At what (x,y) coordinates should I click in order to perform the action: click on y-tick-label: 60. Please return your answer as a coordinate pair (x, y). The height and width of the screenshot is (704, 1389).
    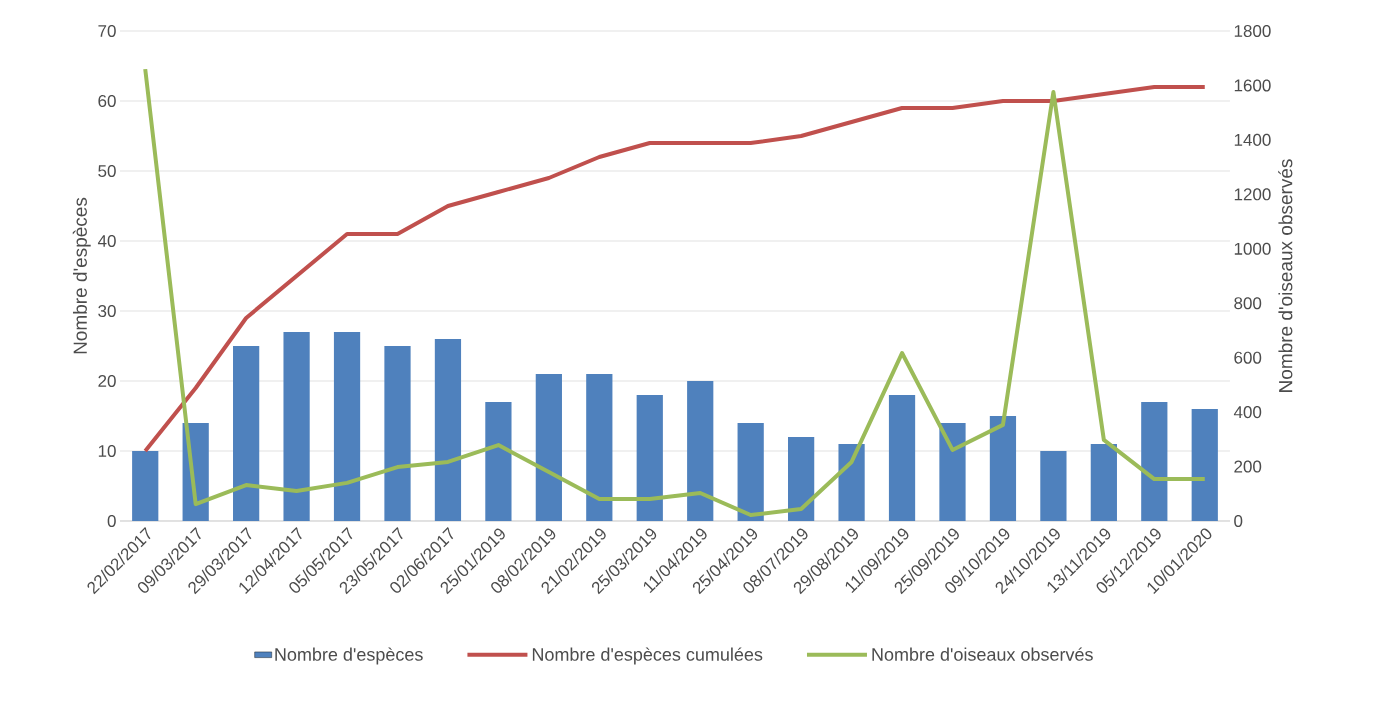
    Looking at the image, I should click on (107, 101).